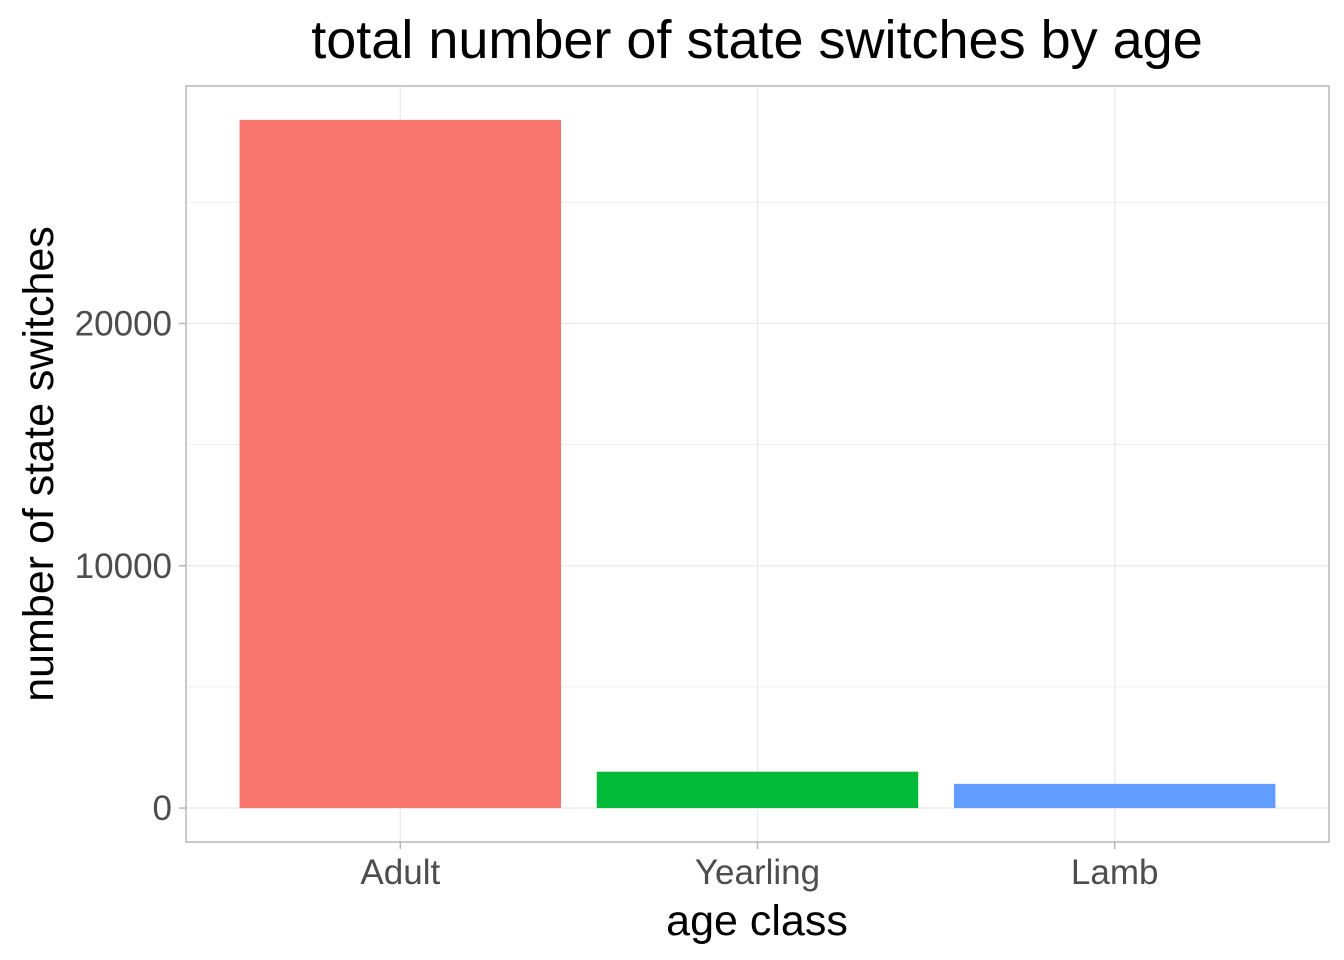  What do you see at coordinates (756, 40) in the screenshot?
I see `chart-title: total number of state switches by age` at bounding box center [756, 40].